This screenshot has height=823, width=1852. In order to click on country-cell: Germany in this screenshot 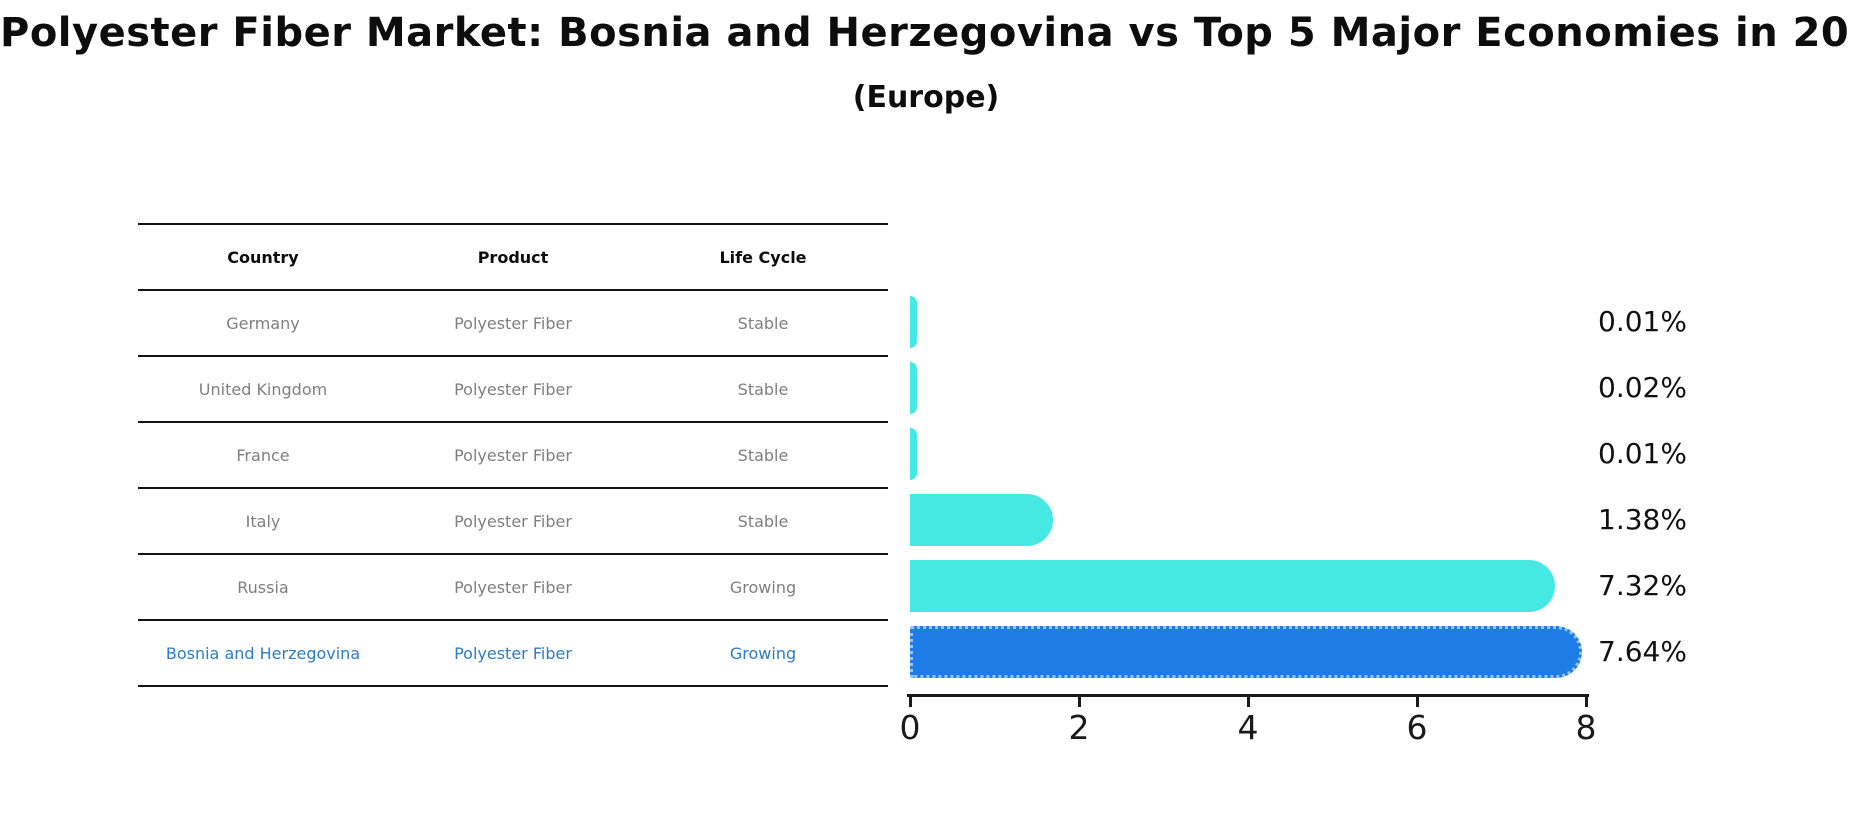, I will do `click(263, 323)`.